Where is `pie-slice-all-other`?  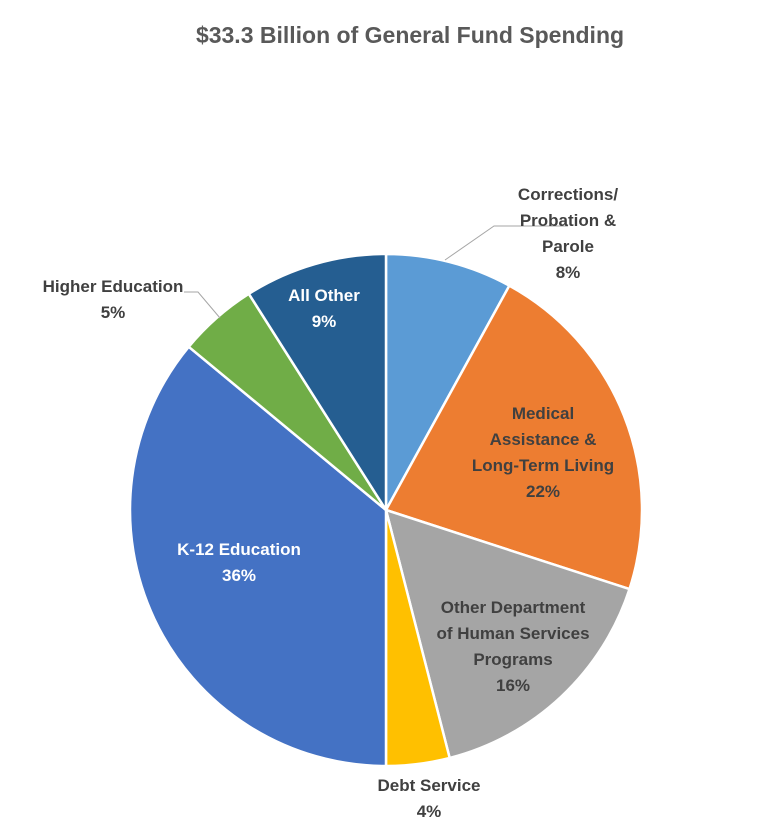
pie-slice-all-other is located at coordinates (317, 383).